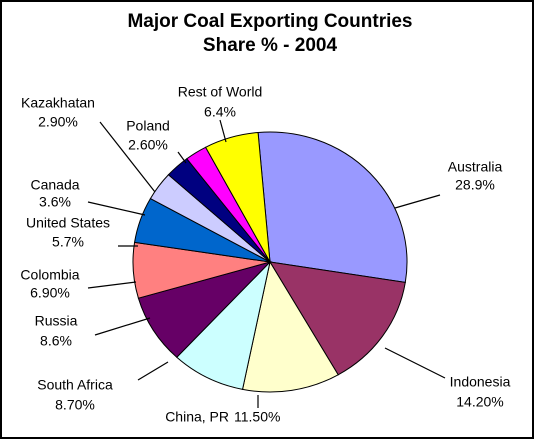  What do you see at coordinates (475, 185) in the screenshot?
I see `value-label: 28.9%` at bounding box center [475, 185].